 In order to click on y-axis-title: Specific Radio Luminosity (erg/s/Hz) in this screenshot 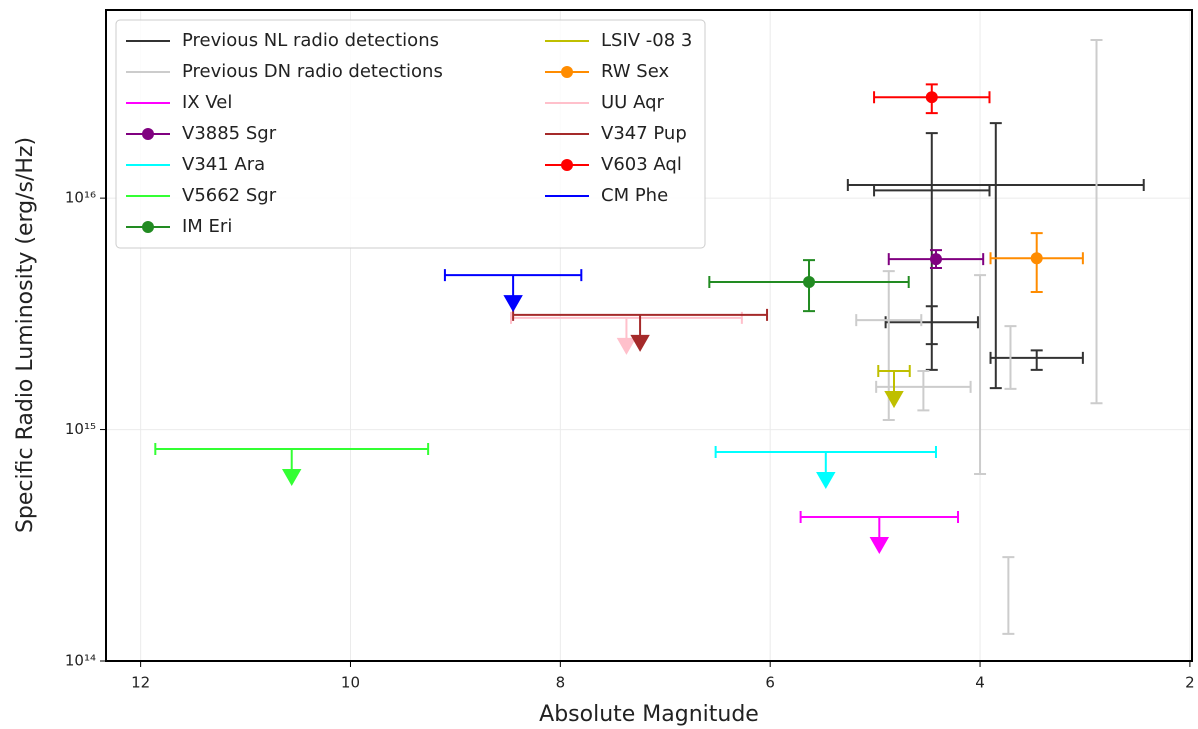, I will do `click(25, 335)`.